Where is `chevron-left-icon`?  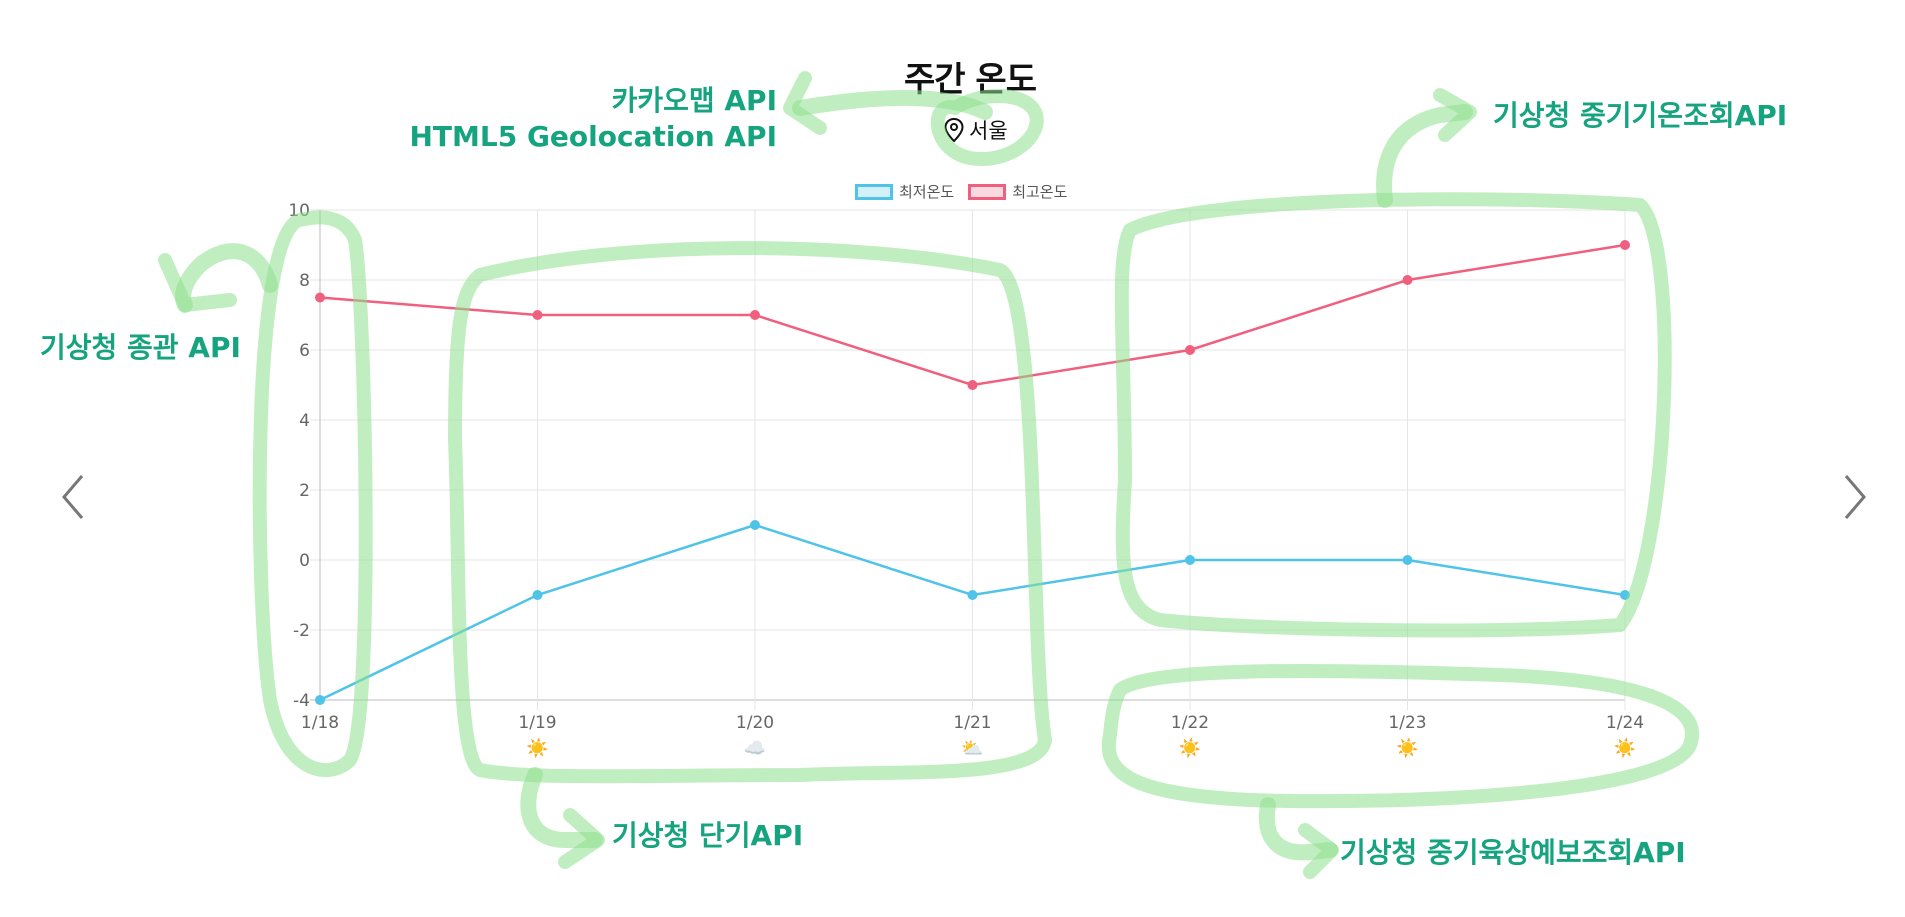 chevron-left-icon is located at coordinates (73, 497).